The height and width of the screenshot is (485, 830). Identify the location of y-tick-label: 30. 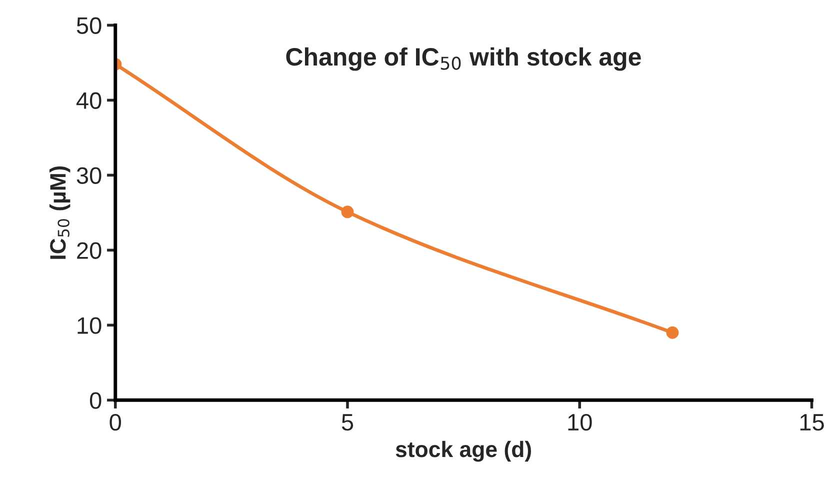
(89, 175).